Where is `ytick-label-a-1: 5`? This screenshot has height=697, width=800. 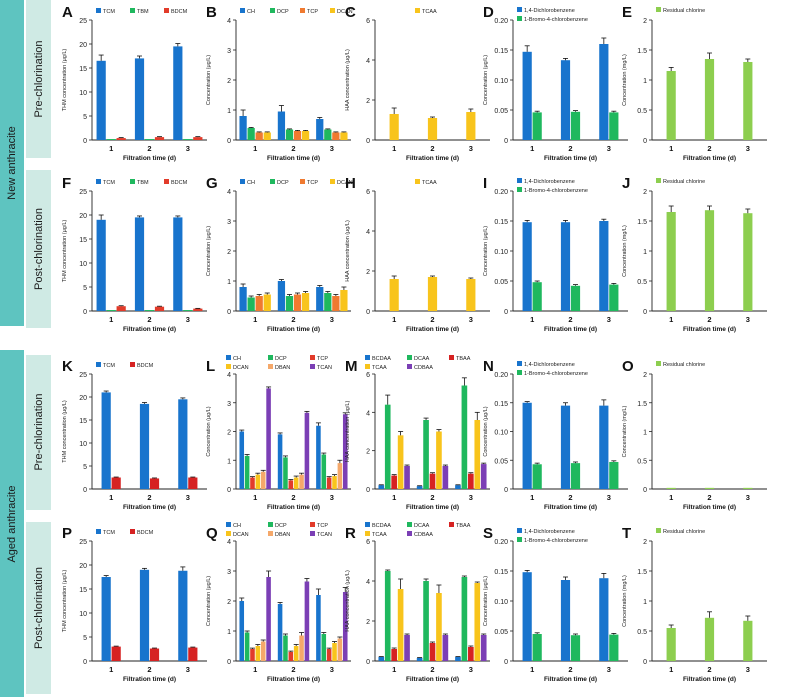 ytick-label-a-1: 5 is located at coordinates (85, 117).